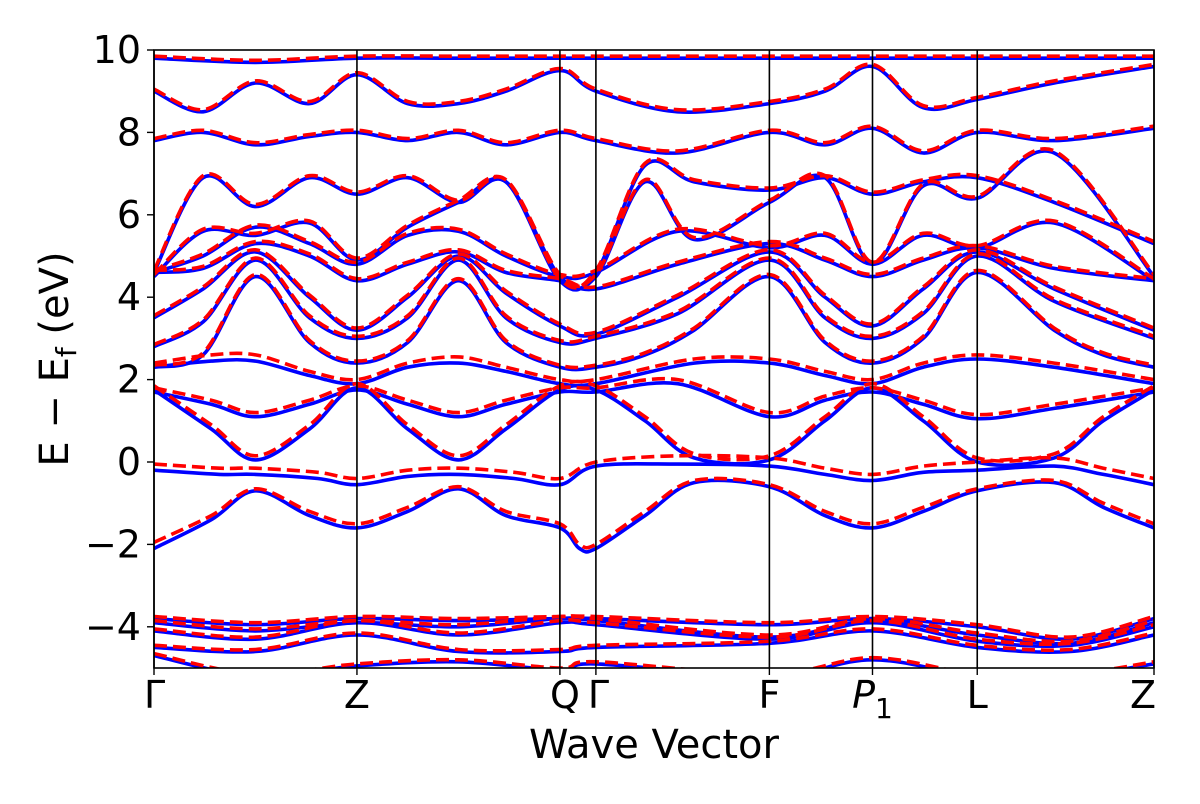 The width and height of the screenshot is (1200, 804). What do you see at coordinates (654, 513) in the screenshot?
I see `band-dashed-valence-lower` at bounding box center [654, 513].